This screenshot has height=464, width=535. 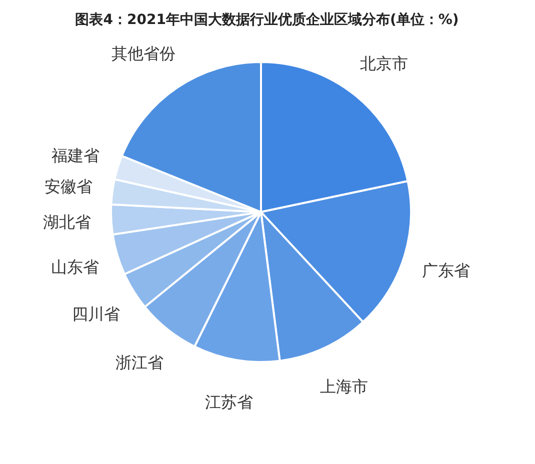 What do you see at coordinates (76, 155) in the screenshot?
I see `slice-label: 福建省` at bounding box center [76, 155].